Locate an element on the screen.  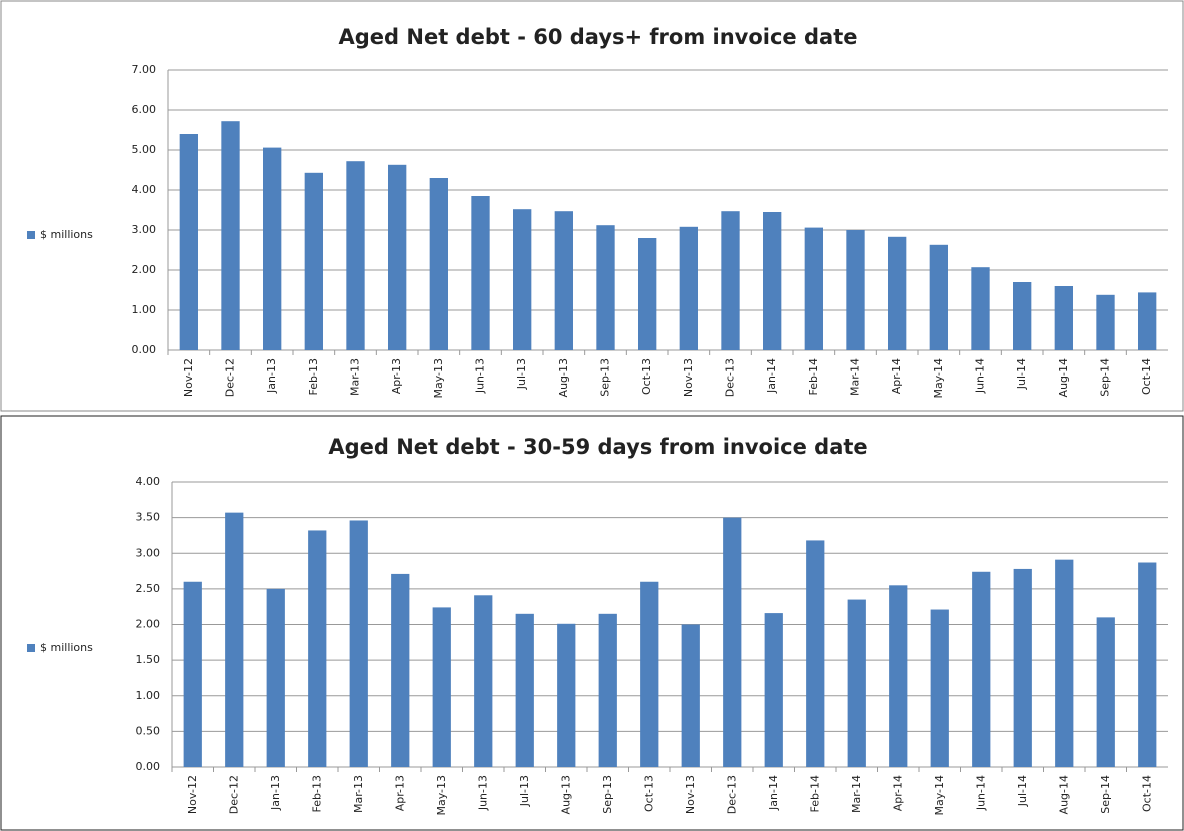
x-tick-label: Jan-14 is located at coordinates (773, 793).